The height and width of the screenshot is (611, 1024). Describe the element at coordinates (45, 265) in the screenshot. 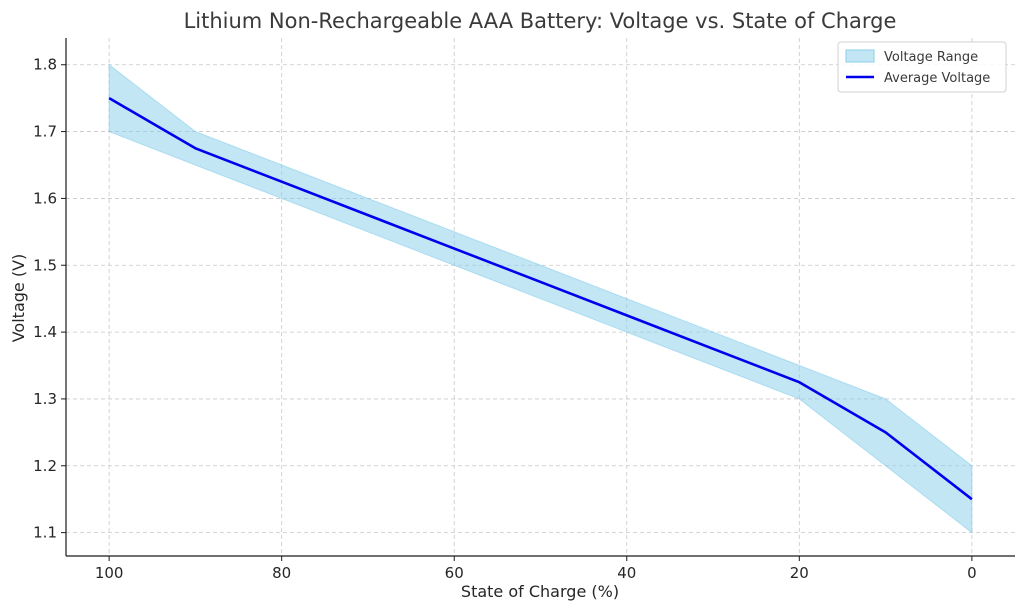

I see `y-tick-label: 1.5` at that location.